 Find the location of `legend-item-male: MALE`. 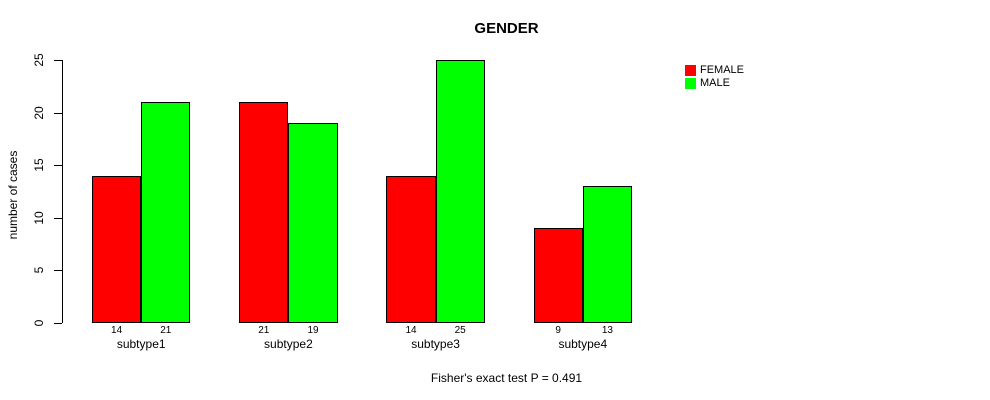

legend-item-male: MALE is located at coordinates (714, 83).